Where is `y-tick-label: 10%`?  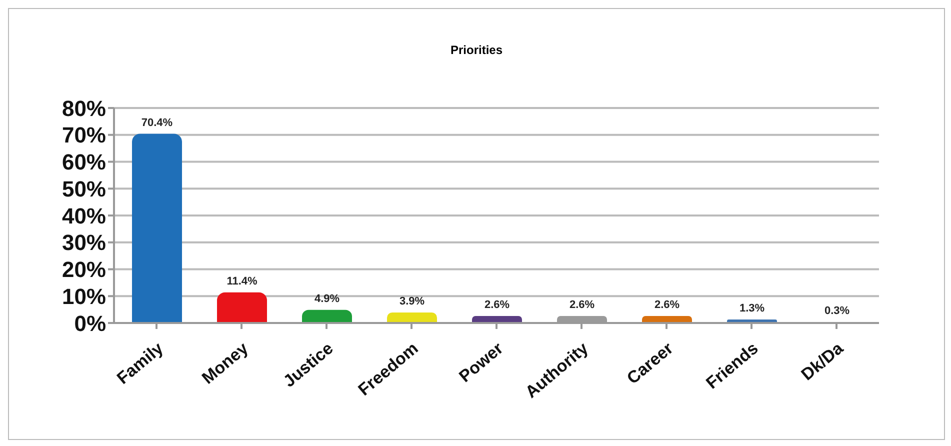
y-tick-label: 10% is located at coordinates (84, 296).